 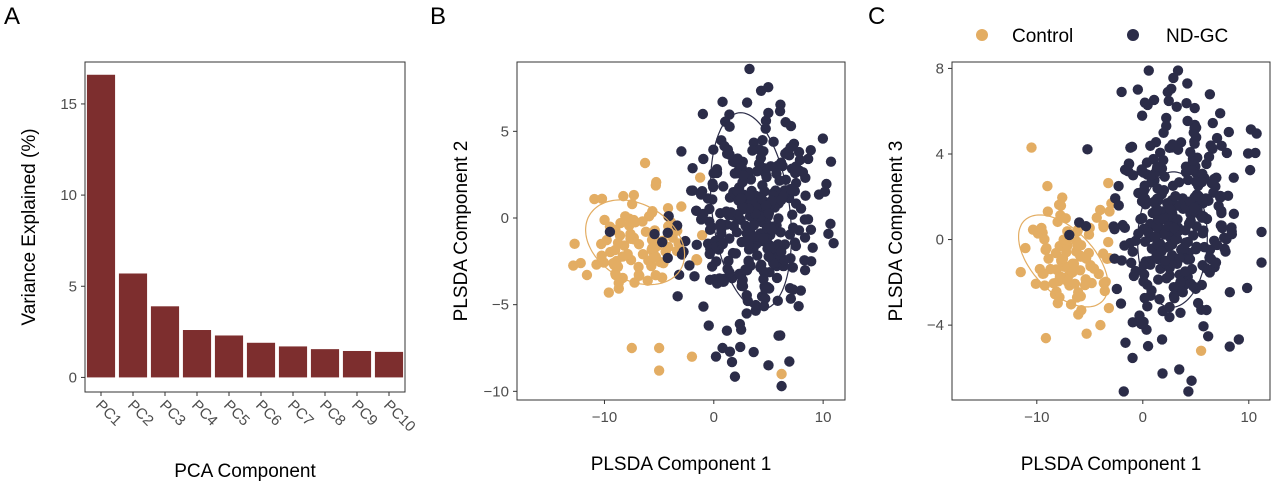 I want to click on ellipse-nd-gc, so click(x=750, y=211).